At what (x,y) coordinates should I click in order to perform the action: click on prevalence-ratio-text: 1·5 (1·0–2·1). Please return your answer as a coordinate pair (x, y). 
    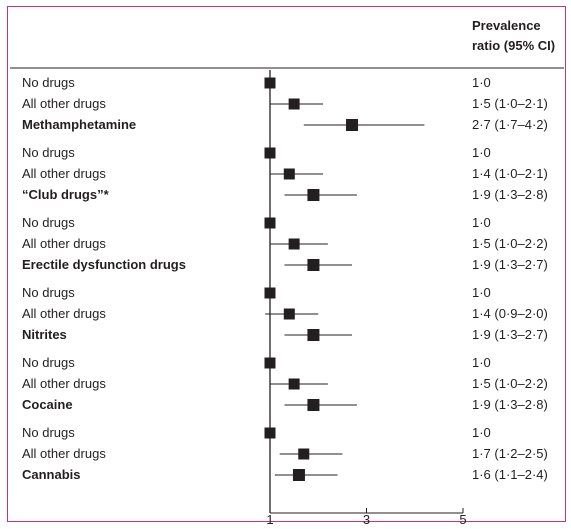
    Looking at the image, I should click on (510, 103).